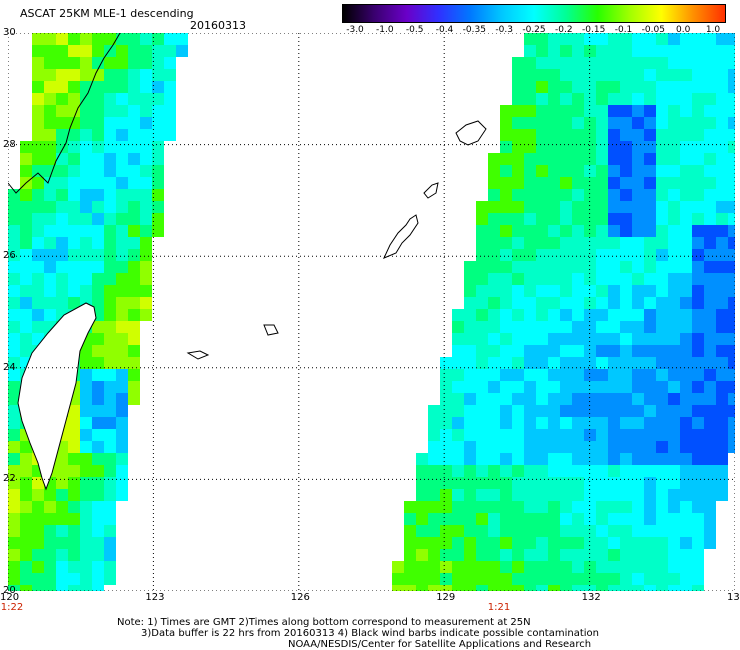 This screenshot has height=650, width=740. What do you see at coordinates (9, 479) in the screenshot?
I see `lat-tick-label: 22` at bounding box center [9, 479].